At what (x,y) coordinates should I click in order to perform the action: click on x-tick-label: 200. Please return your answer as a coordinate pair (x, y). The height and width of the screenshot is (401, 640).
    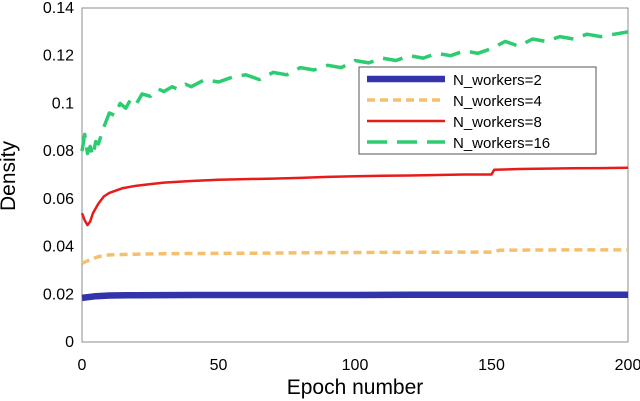
    Looking at the image, I should click on (627, 365).